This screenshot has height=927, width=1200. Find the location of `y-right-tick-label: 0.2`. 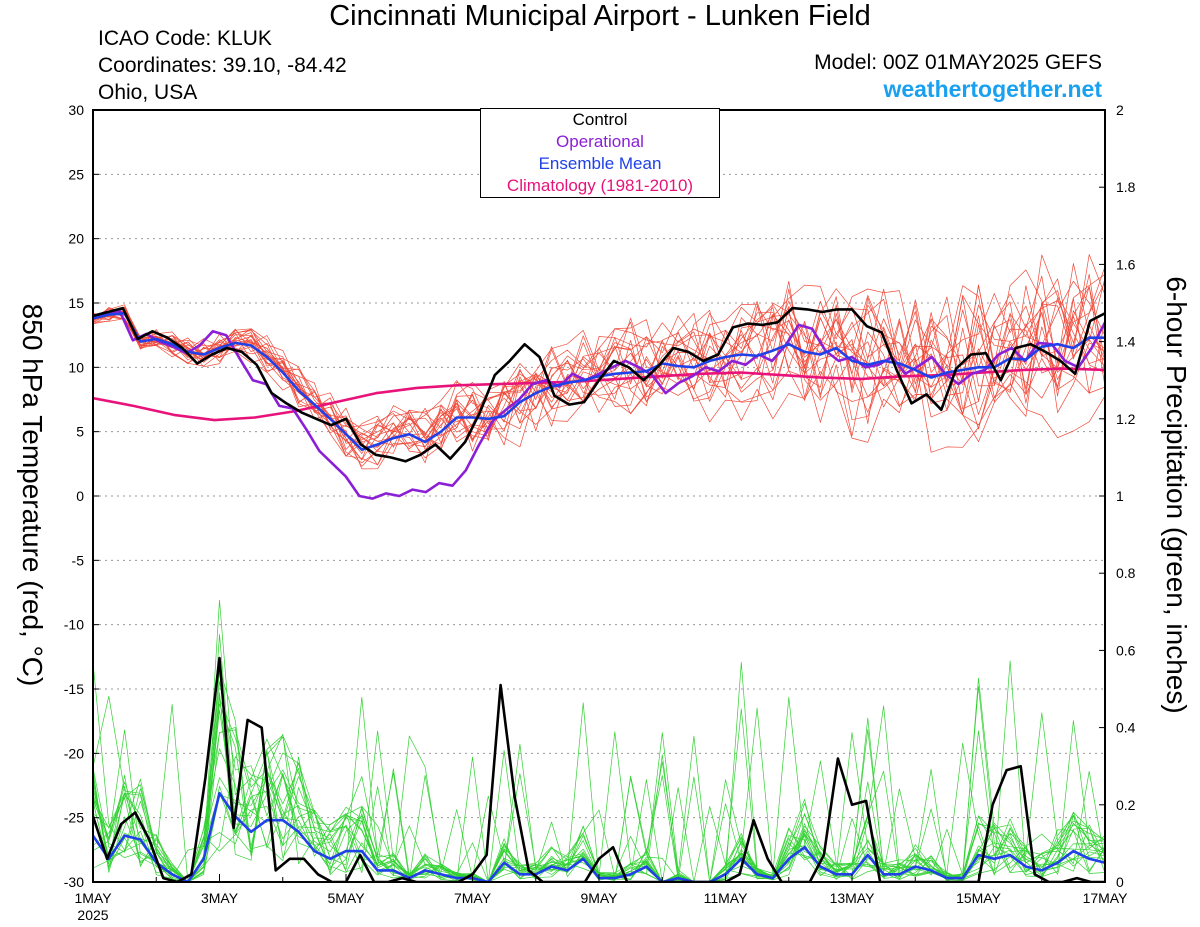

y-right-tick-label: 0.2 is located at coordinates (1126, 805).